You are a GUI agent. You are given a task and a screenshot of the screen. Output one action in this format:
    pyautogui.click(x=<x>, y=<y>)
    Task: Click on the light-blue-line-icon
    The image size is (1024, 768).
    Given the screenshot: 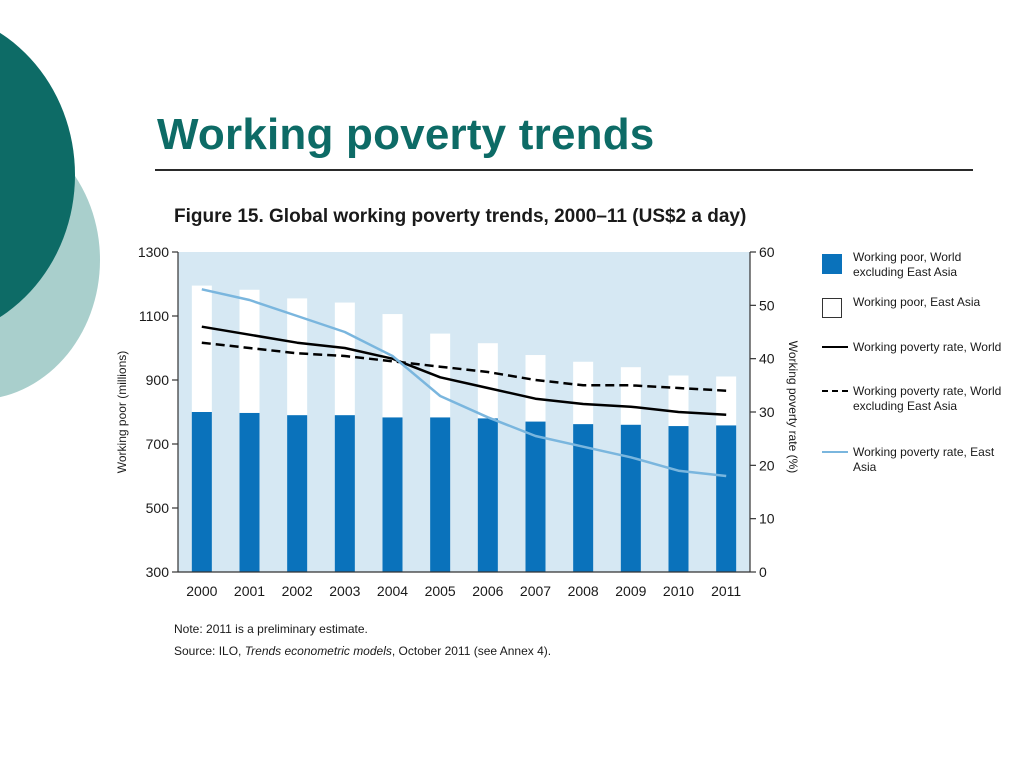 What is the action you would take?
    pyautogui.click(x=835, y=452)
    